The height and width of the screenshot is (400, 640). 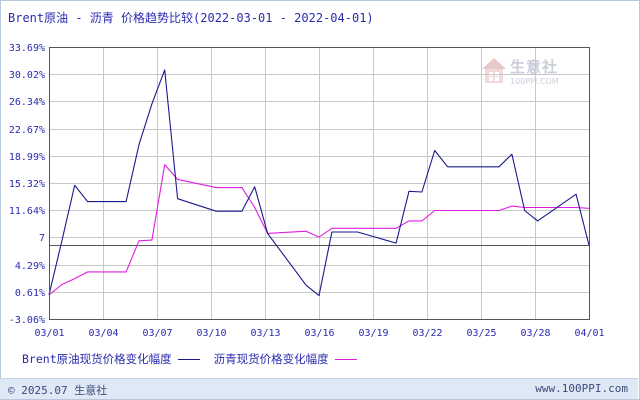 What do you see at coordinates (427, 333) in the screenshot?
I see `x-tick-label: 03/22` at bounding box center [427, 333].